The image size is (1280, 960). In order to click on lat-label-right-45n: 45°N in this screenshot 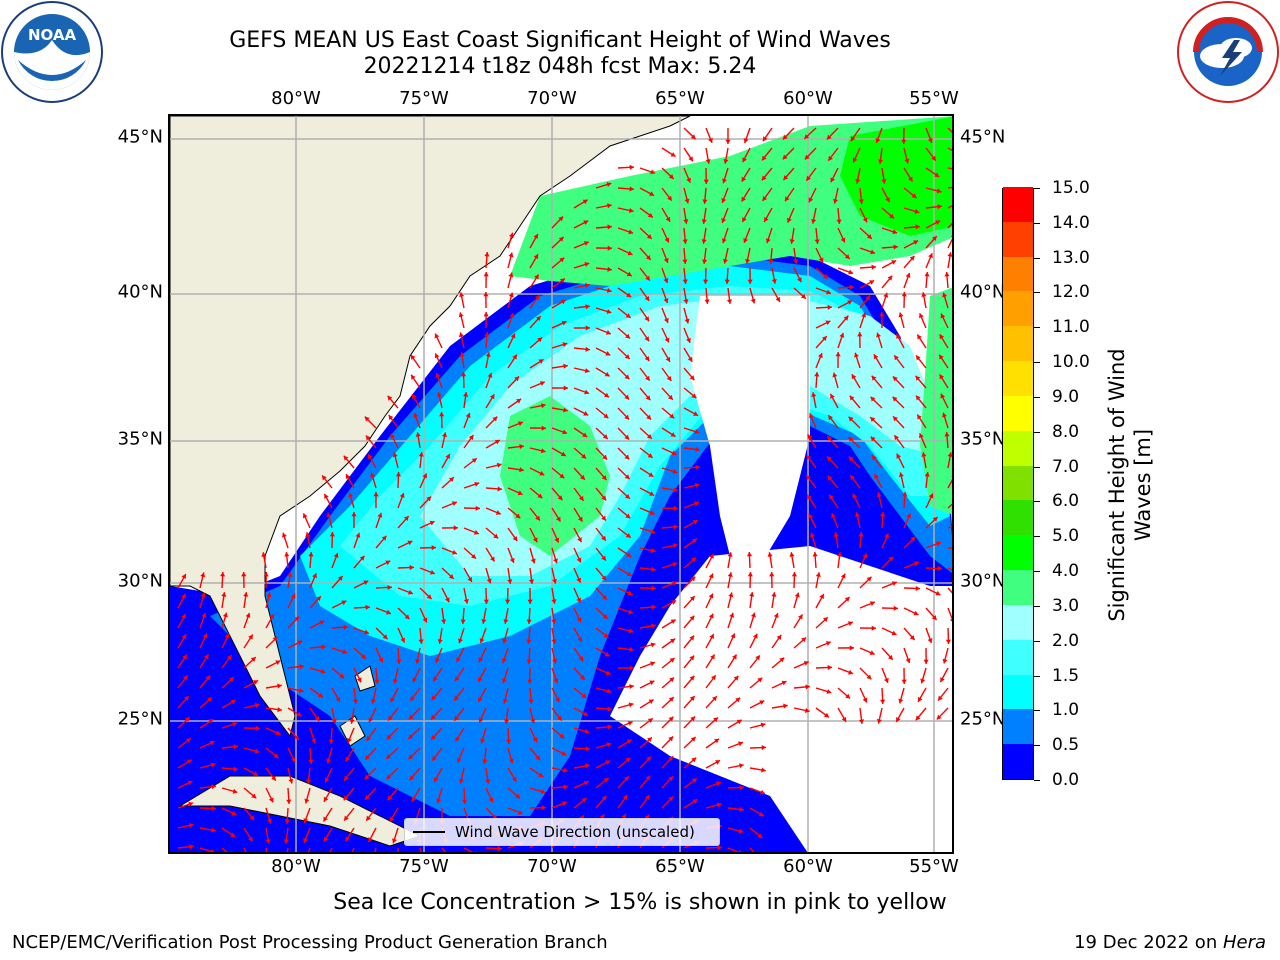, I will do `click(983, 137)`.